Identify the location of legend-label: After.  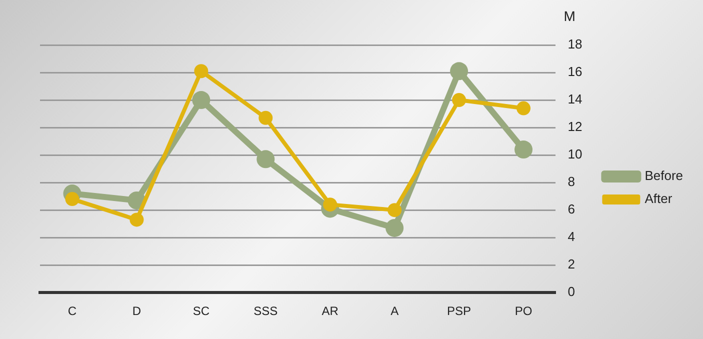
(658, 198).